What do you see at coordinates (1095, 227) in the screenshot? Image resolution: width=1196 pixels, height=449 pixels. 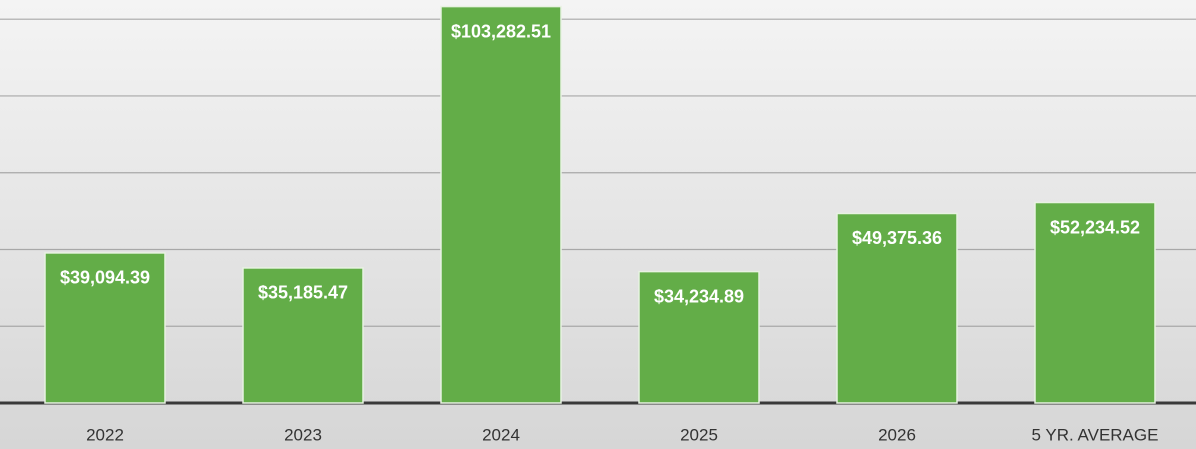 I see `value-label: $52,234.52` at bounding box center [1095, 227].